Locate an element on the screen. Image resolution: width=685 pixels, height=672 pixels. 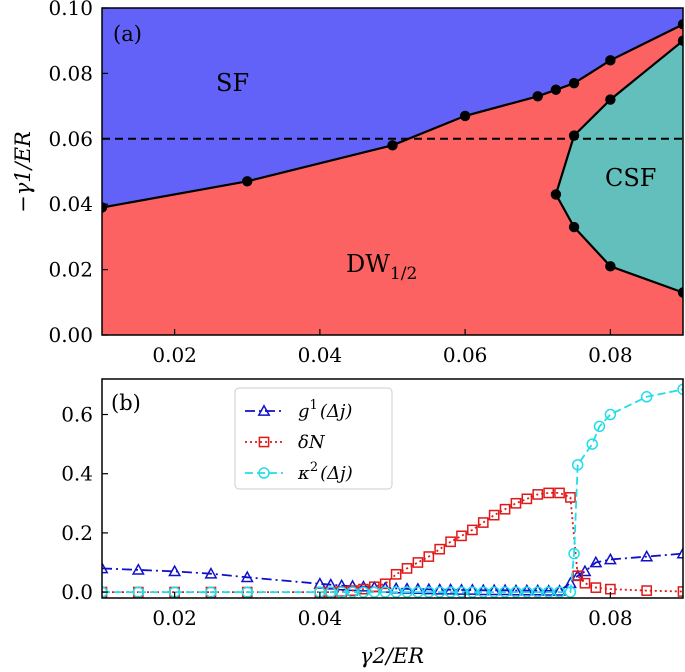
panel-a-label: (a) is located at coordinates (127, 34).